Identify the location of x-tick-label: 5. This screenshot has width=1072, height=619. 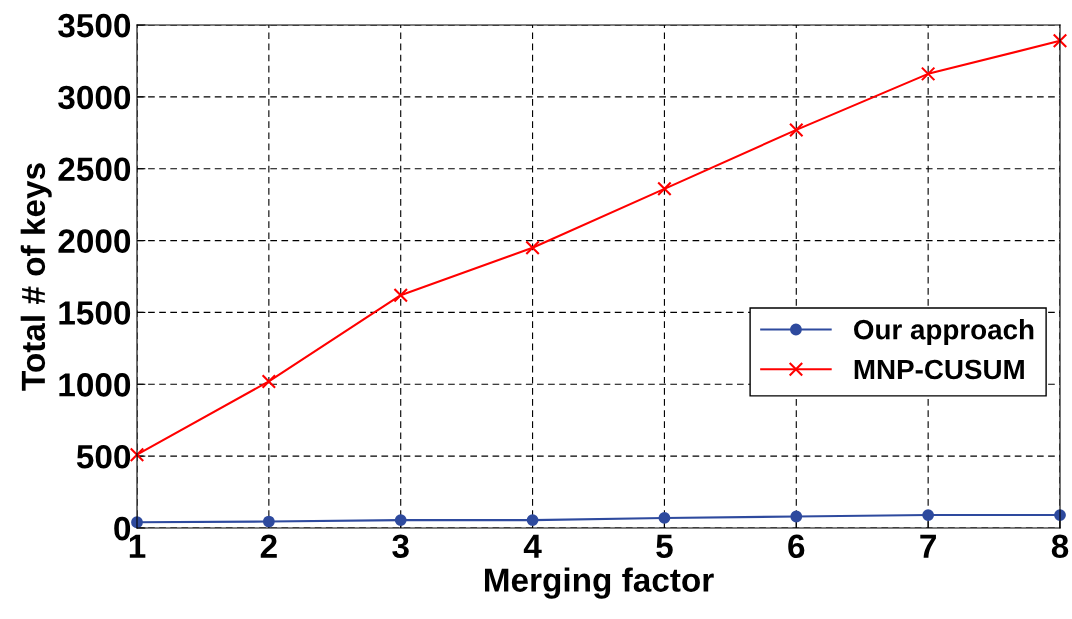
(664, 546).